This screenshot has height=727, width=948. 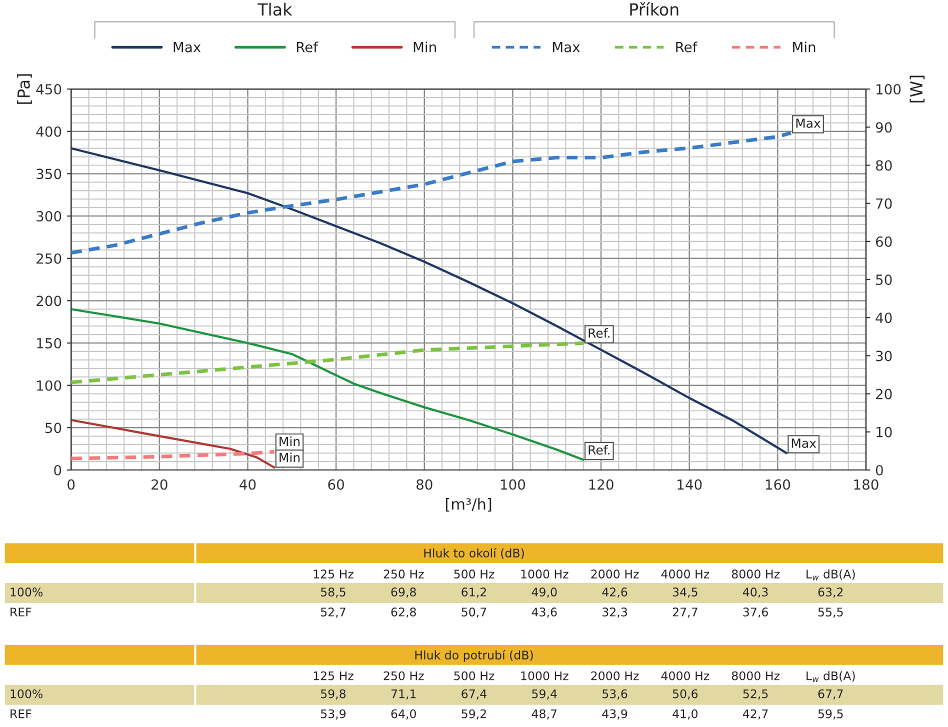 What do you see at coordinates (778, 484) in the screenshot?
I see `x-tick-label: 160` at bounding box center [778, 484].